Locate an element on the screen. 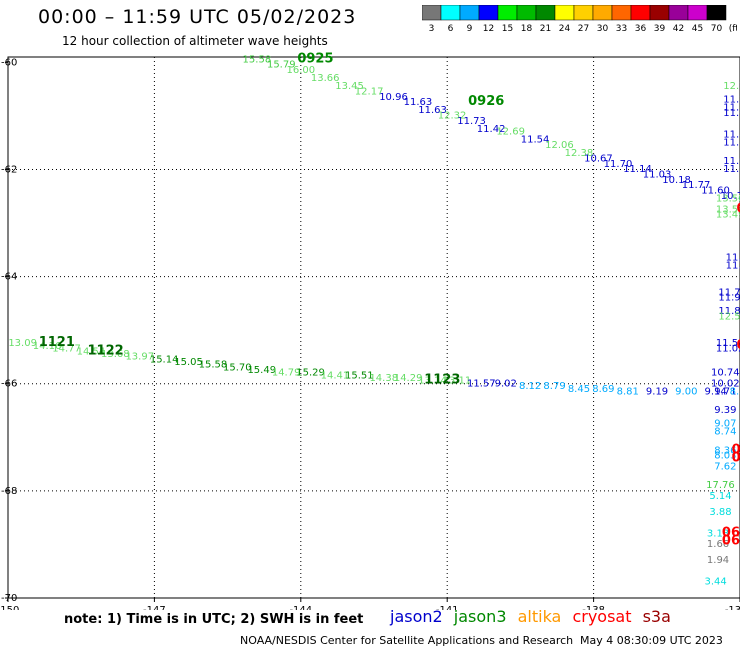 The height and width of the screenshot is (650, 740). colorbar-label: 12 is located at coordinates (488, 29).